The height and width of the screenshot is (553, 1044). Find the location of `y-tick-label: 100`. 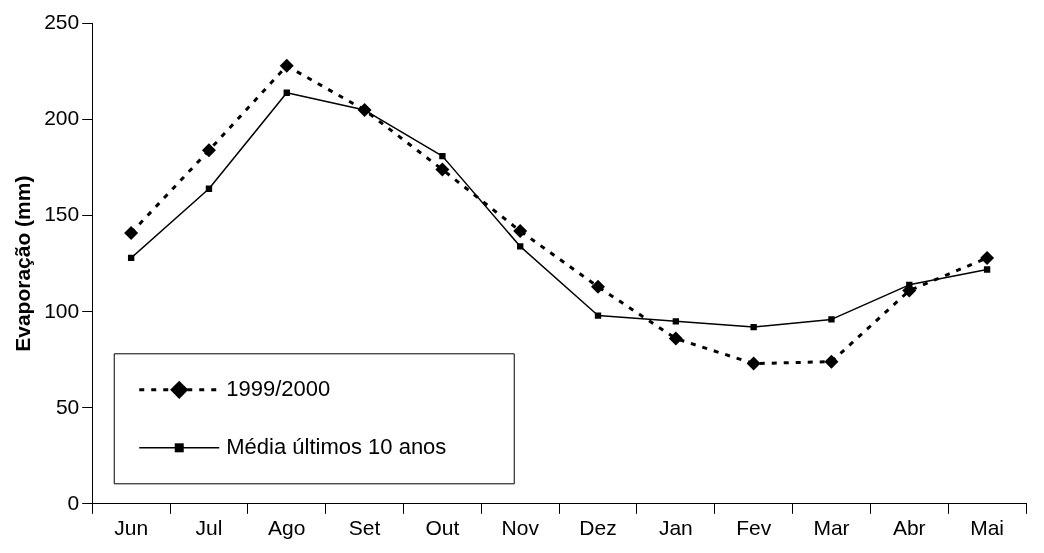

y-tick-label: 100 is located at coordinates (62, 310).